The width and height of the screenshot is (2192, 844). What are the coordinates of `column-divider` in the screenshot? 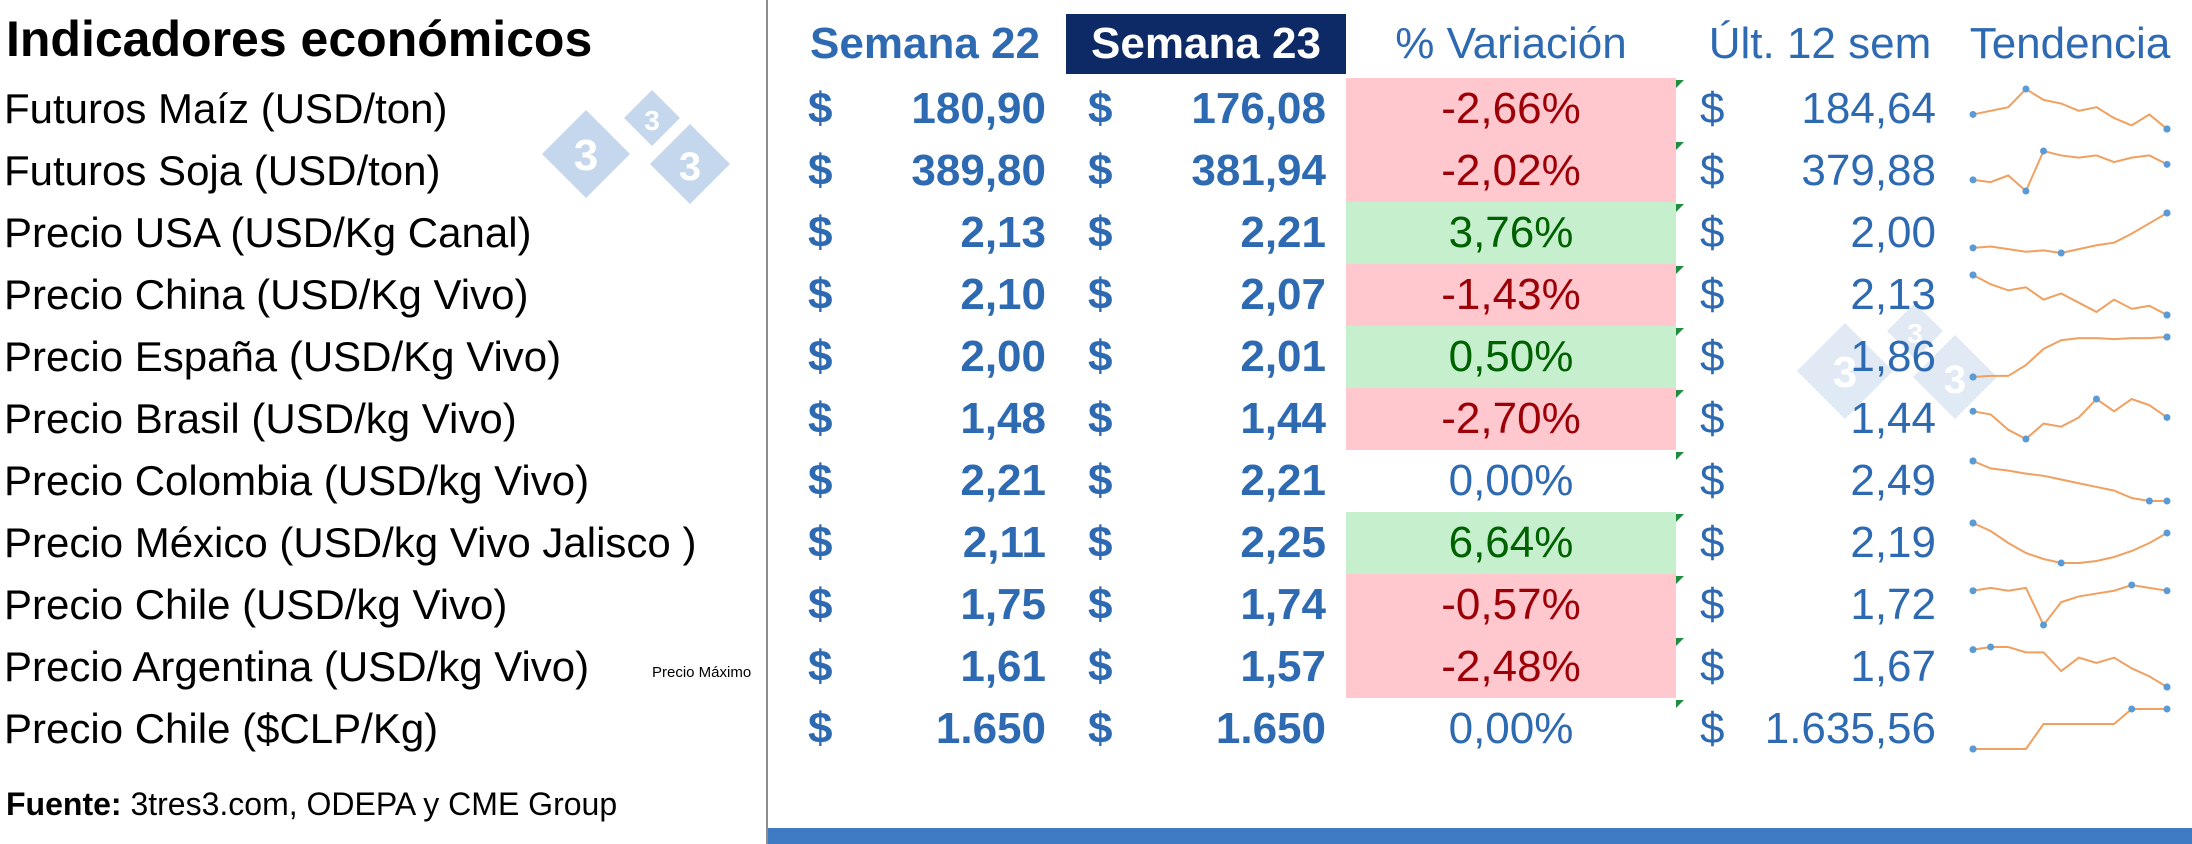 It's located at (767, 422).